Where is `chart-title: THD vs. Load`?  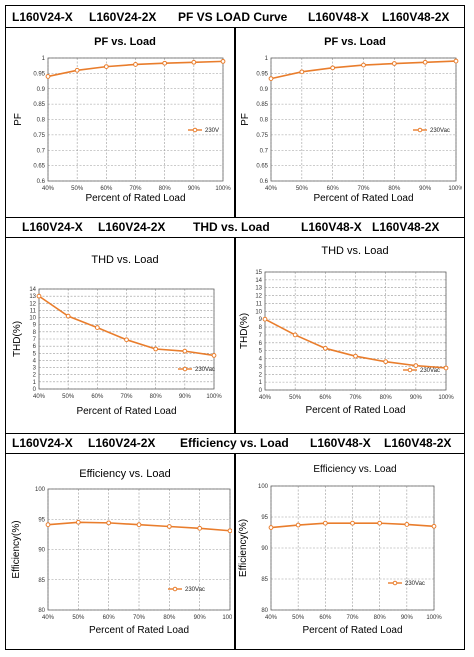
chart-title: THD vs. Load is located at coordinates (124, 260).